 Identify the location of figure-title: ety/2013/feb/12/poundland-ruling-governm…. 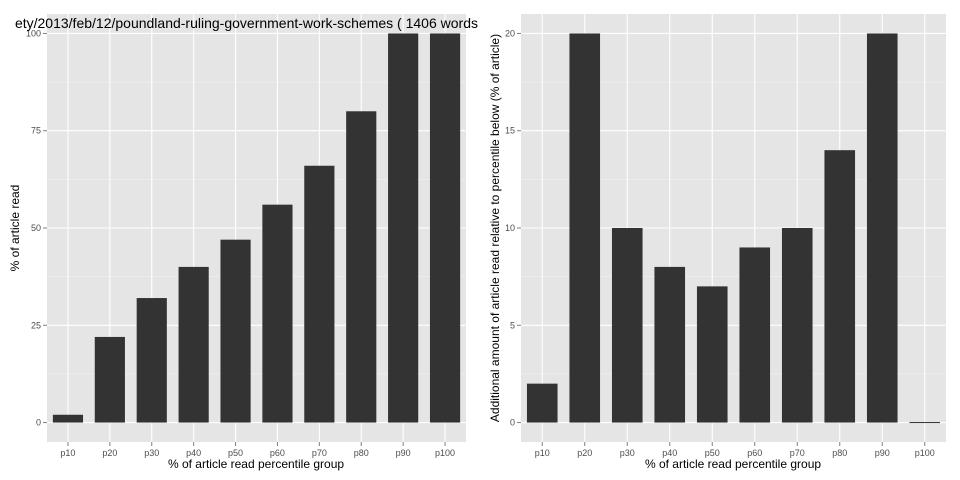
(246, 23).